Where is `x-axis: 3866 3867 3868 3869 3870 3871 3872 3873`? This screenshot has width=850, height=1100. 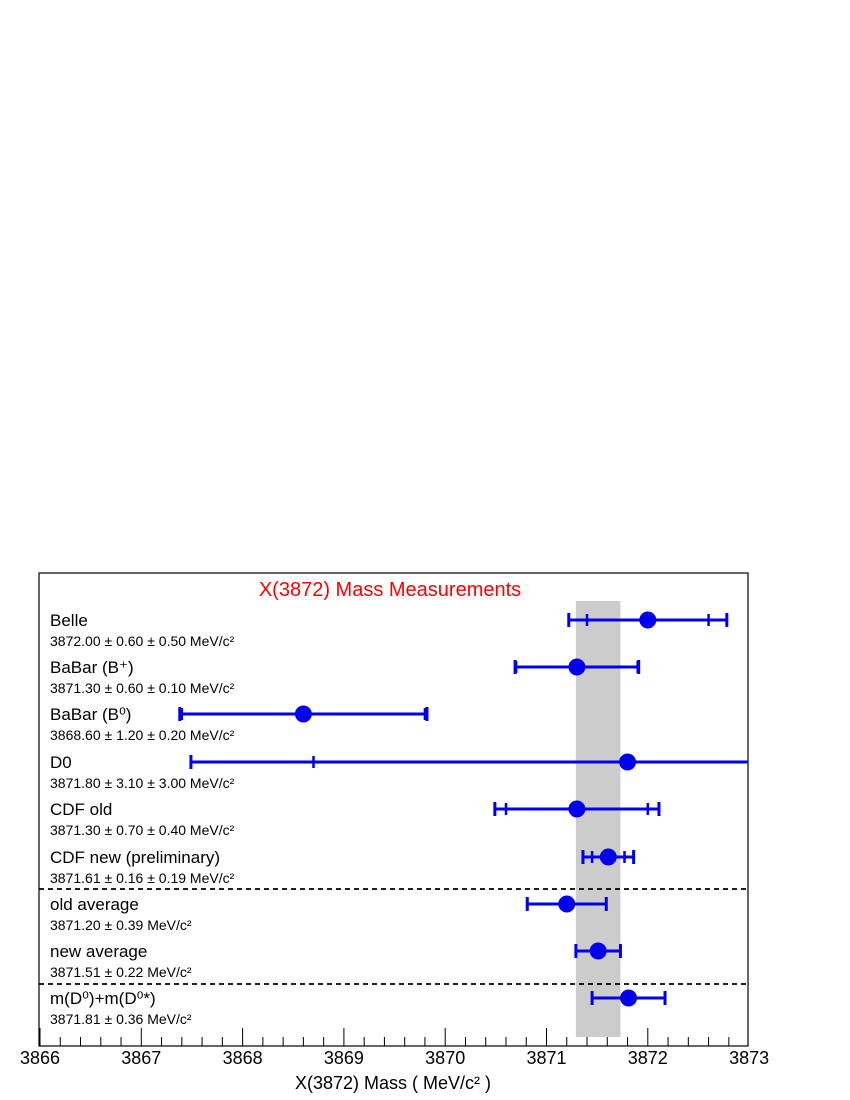 x-axis: 3866 3867 3868 3869 3870 3871 3872 3873 is located at coordinates (394, 1048).